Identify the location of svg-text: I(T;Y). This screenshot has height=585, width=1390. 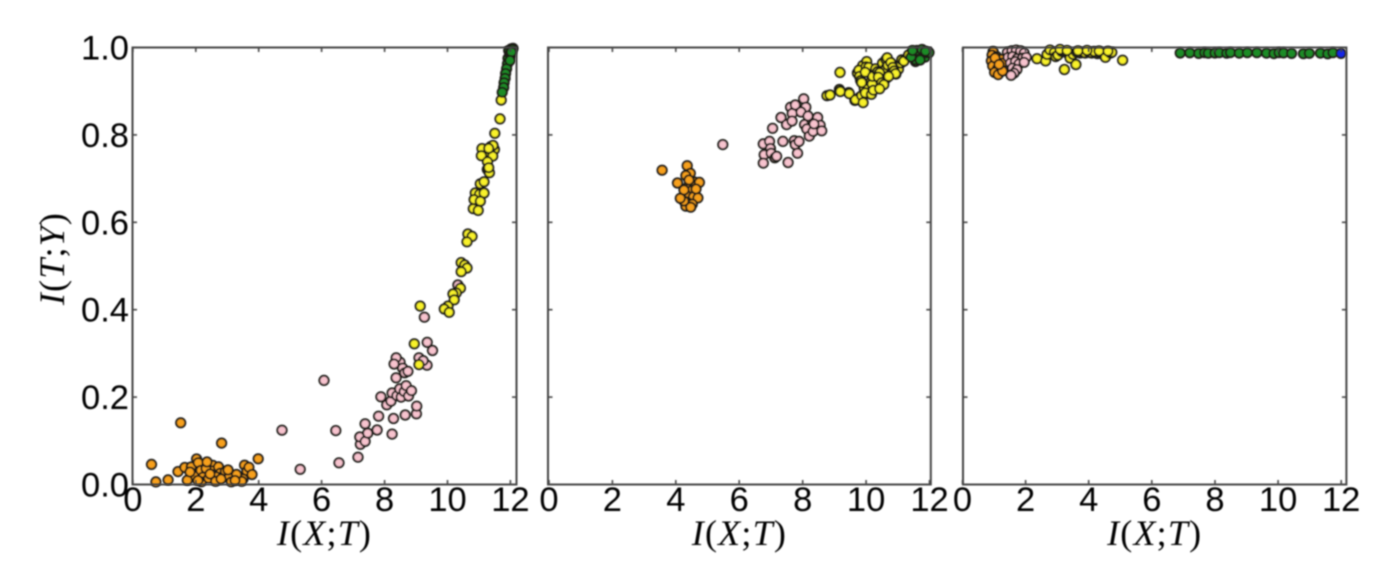
(52, 259).